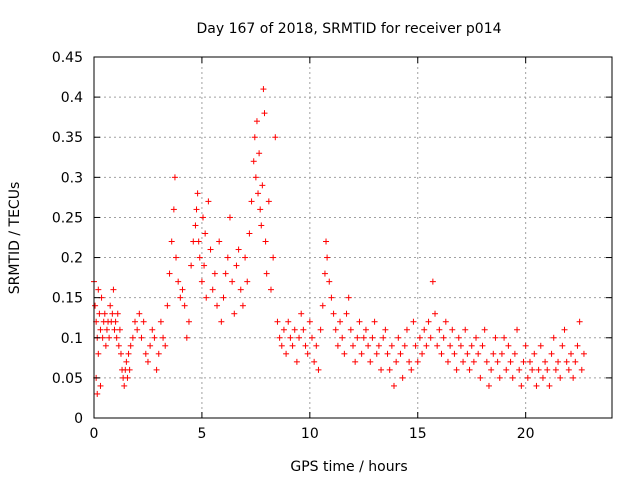 The width and height of the screenshot is (640, 480). I want to click on y-tick-label: 0.25, so click(67, 218).